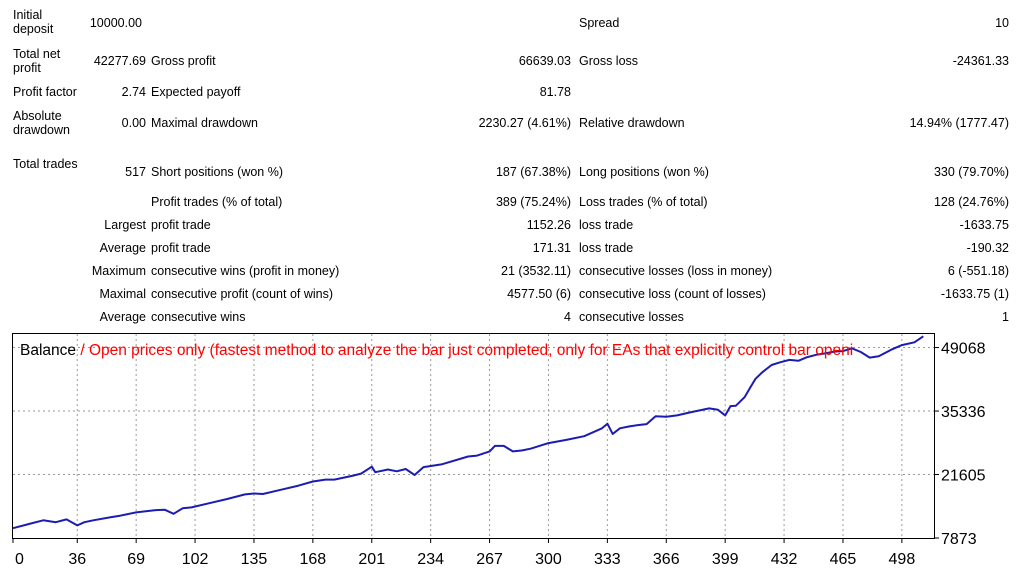 The image size is (1024, 574). Describe the element at coordinates (196, 92) in the screenshot. I see `expected-payoff-label: Expected payoff` at that location.